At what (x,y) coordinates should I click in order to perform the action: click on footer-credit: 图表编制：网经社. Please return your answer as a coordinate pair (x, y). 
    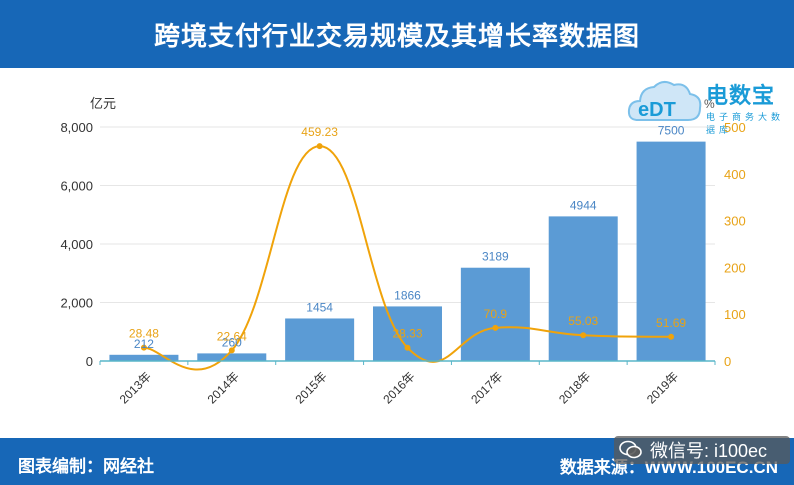
    Looking at the image, I should click on (86, 466).